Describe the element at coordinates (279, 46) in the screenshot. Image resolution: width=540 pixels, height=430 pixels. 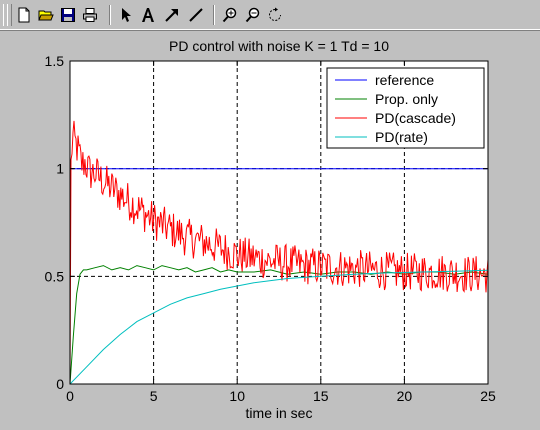
I see `chart-title: PD control with noise K = 1 Td = 10` at that location.